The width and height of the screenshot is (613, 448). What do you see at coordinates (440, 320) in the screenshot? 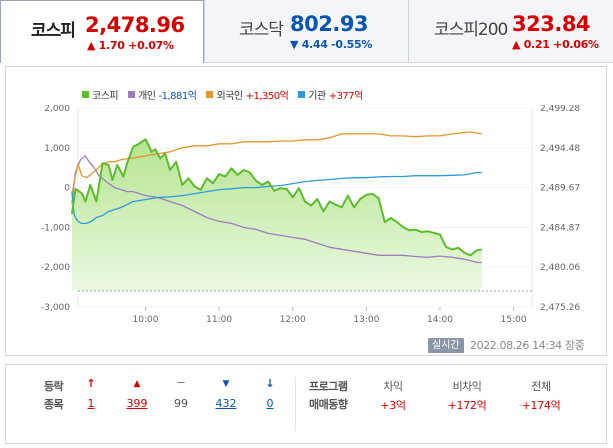
I see `x-tick-label: 14:00` at bounding box center [440, 320].